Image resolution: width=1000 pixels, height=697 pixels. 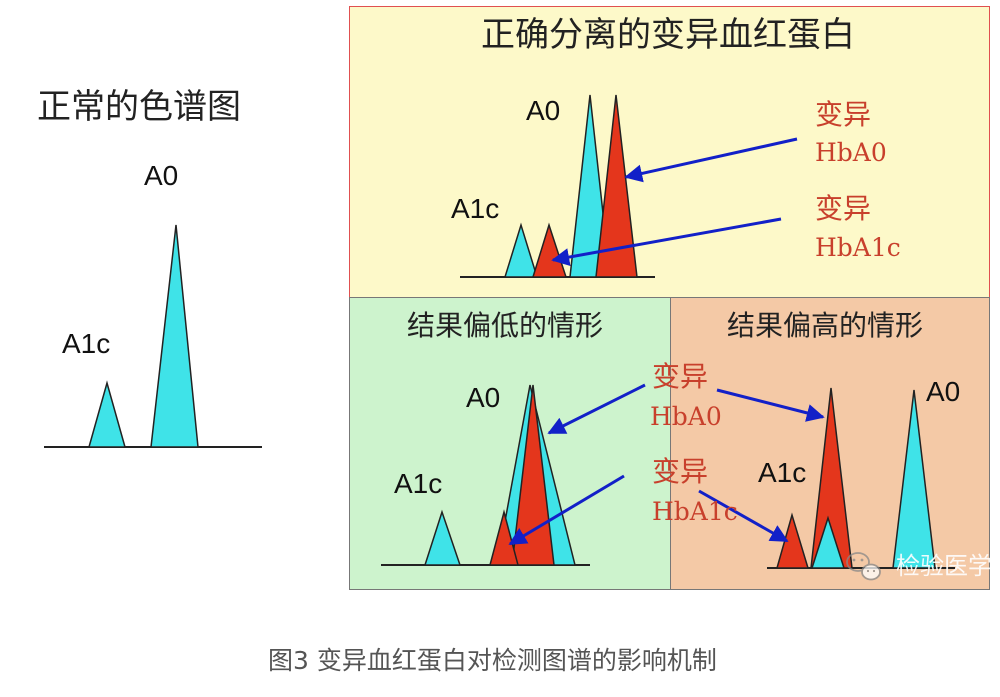 What do you see at coordinates (828, 542) in the screenshot?
I see `high-a1c-peak` at bounding box center [828, 542].